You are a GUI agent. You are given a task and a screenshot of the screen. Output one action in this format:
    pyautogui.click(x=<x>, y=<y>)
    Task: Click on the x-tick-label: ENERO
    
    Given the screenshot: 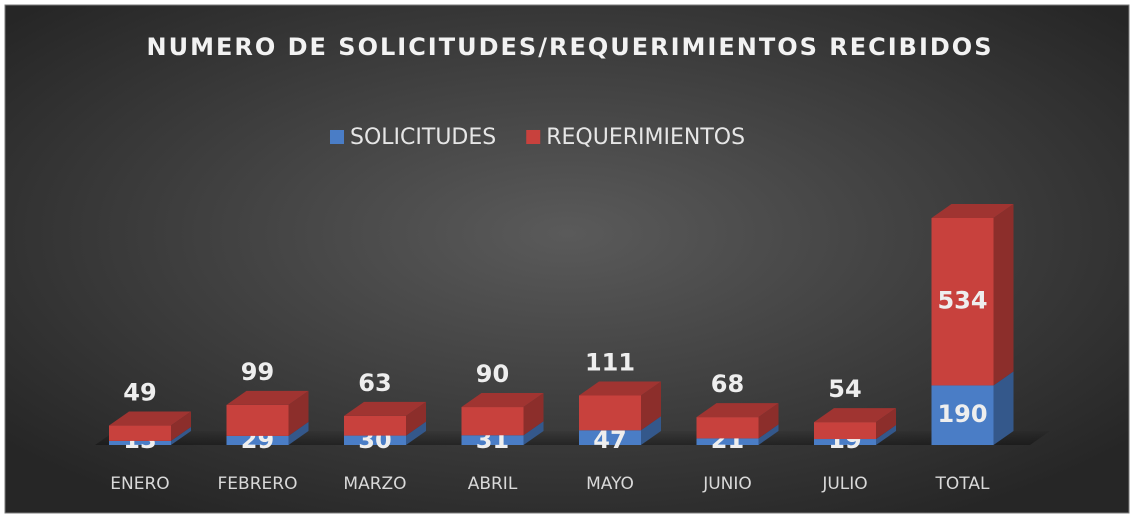 What is the action you would take?
    pyautogui.click(x=139, y=484)
    